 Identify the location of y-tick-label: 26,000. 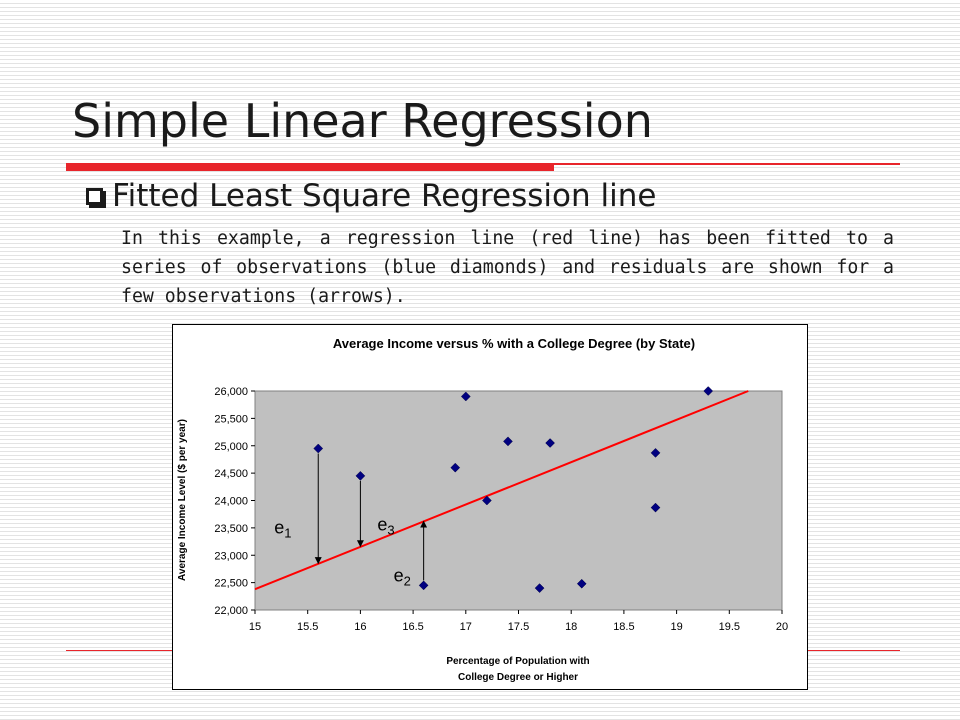
(231, 392).